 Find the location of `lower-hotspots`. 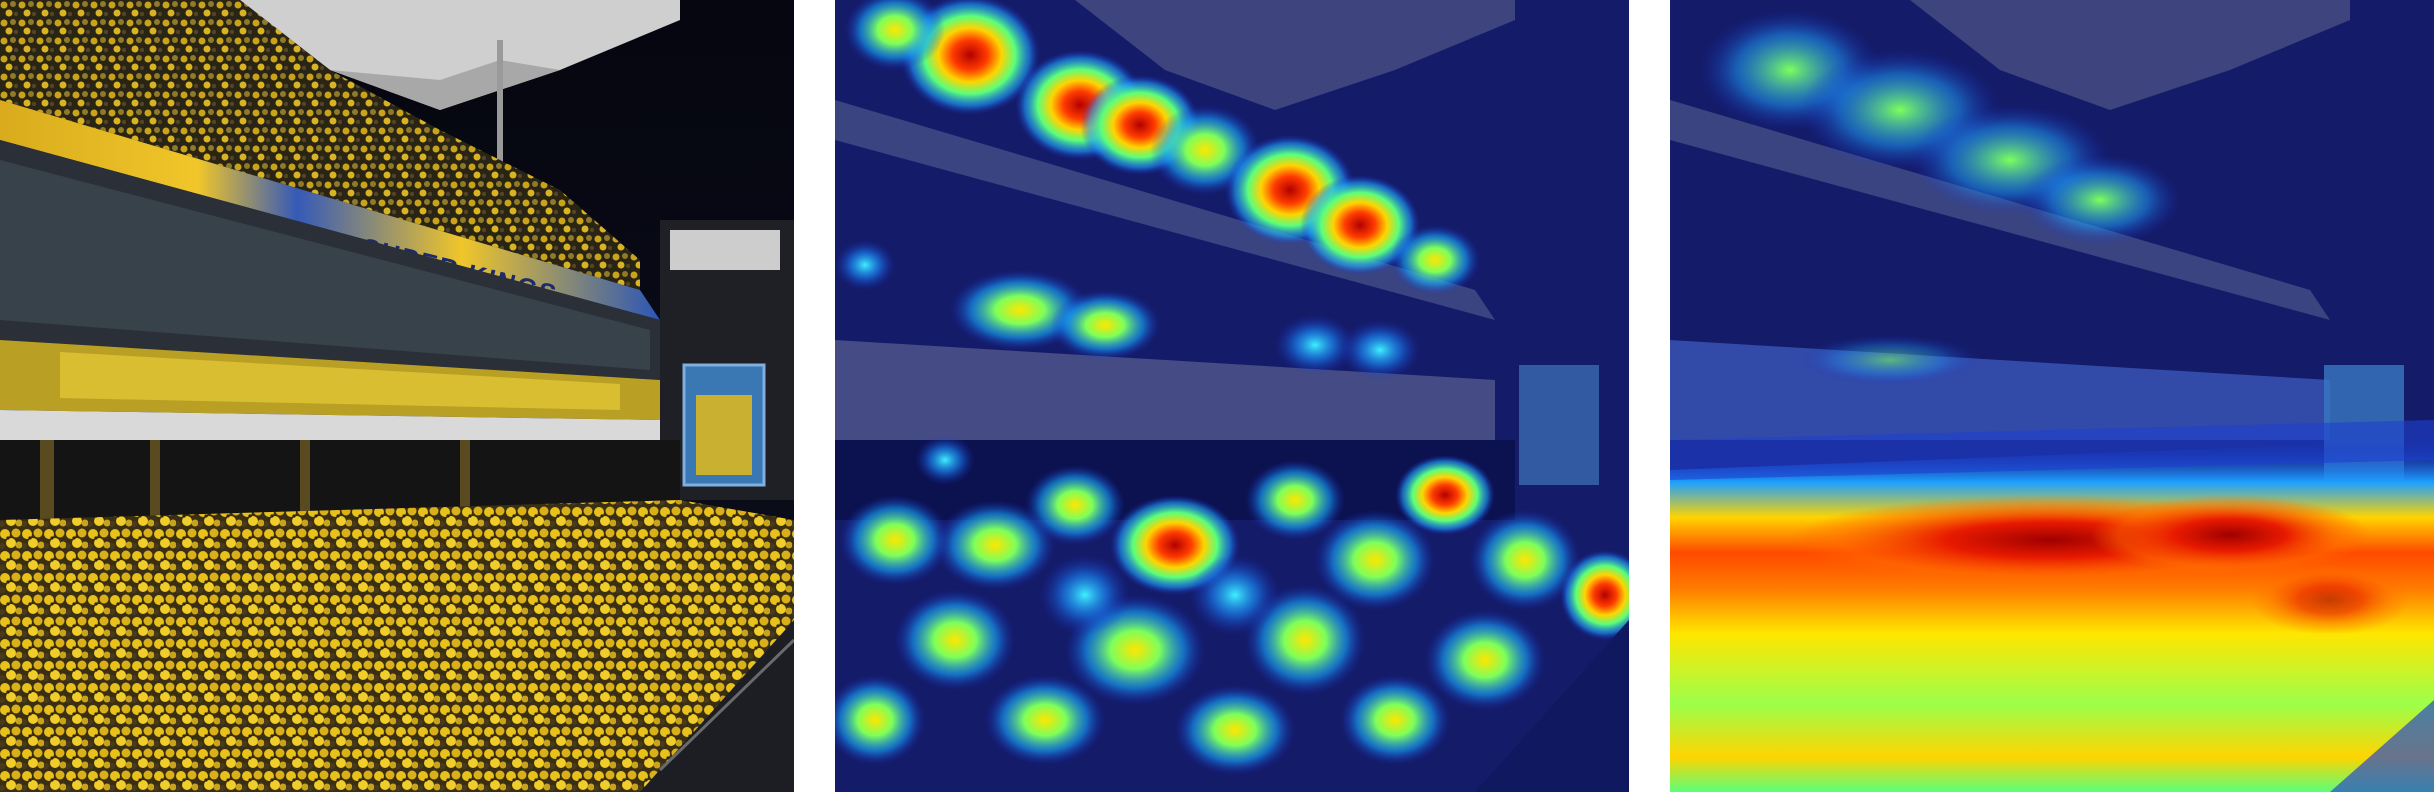

lower-hotspots is located at coordinates (1232, 615).